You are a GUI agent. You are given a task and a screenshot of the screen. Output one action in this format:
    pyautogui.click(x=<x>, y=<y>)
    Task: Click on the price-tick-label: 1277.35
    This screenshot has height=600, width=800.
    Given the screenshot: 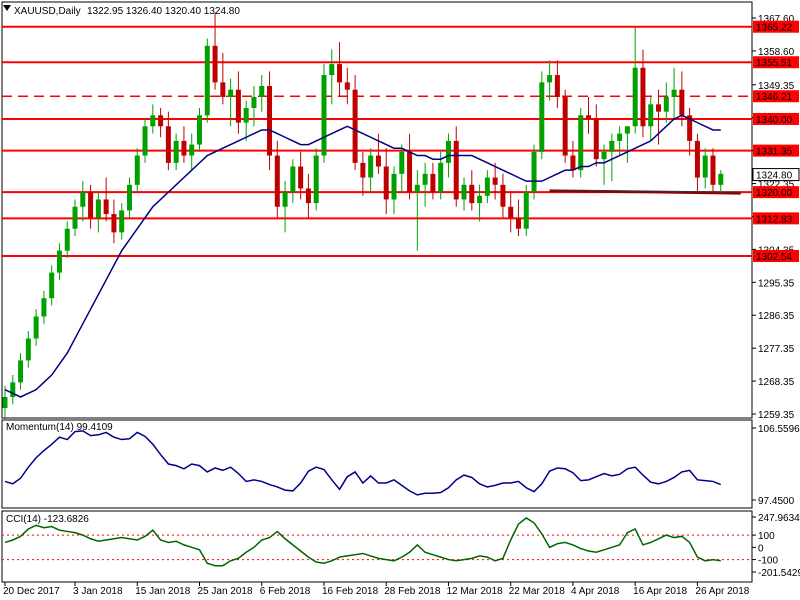 What is the action you would take?
    pyautogui.click(x=776, y=349)
    